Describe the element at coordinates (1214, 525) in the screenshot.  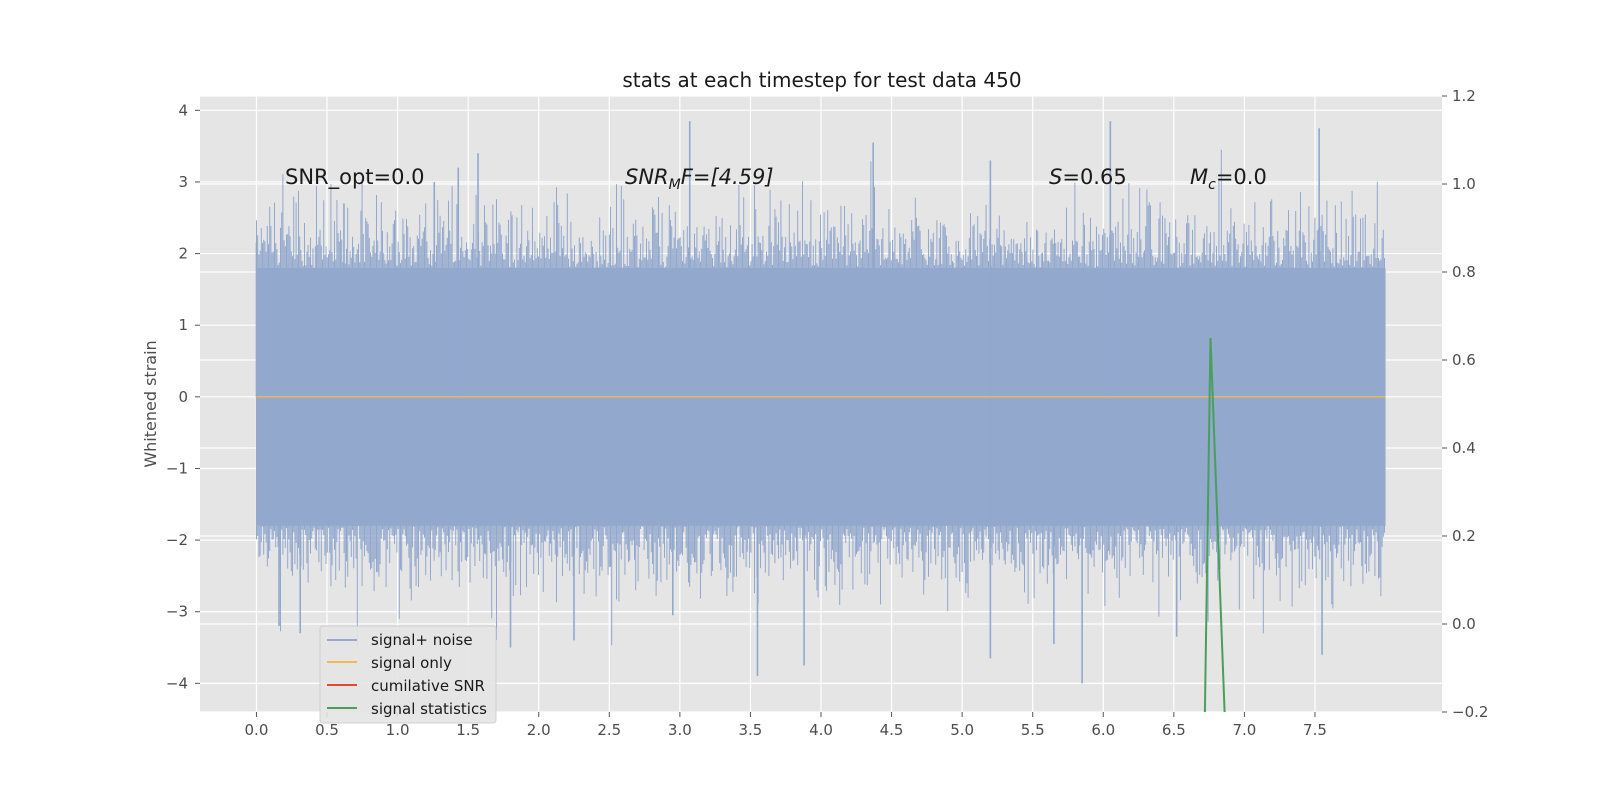
I see `signal-statistics-line` at that location.